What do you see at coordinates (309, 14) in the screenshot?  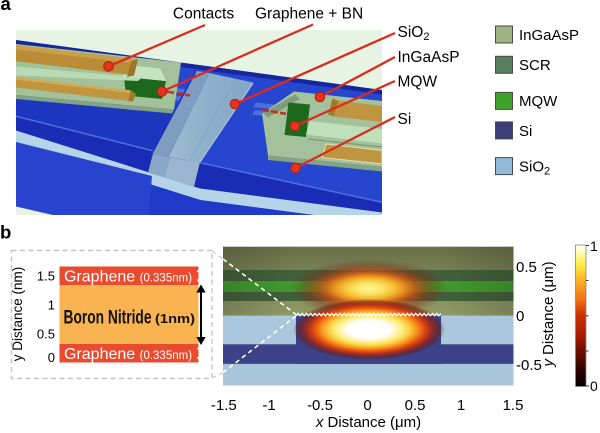 I see `svg-text: Graphene + BN` at bounding box center [309, 14].